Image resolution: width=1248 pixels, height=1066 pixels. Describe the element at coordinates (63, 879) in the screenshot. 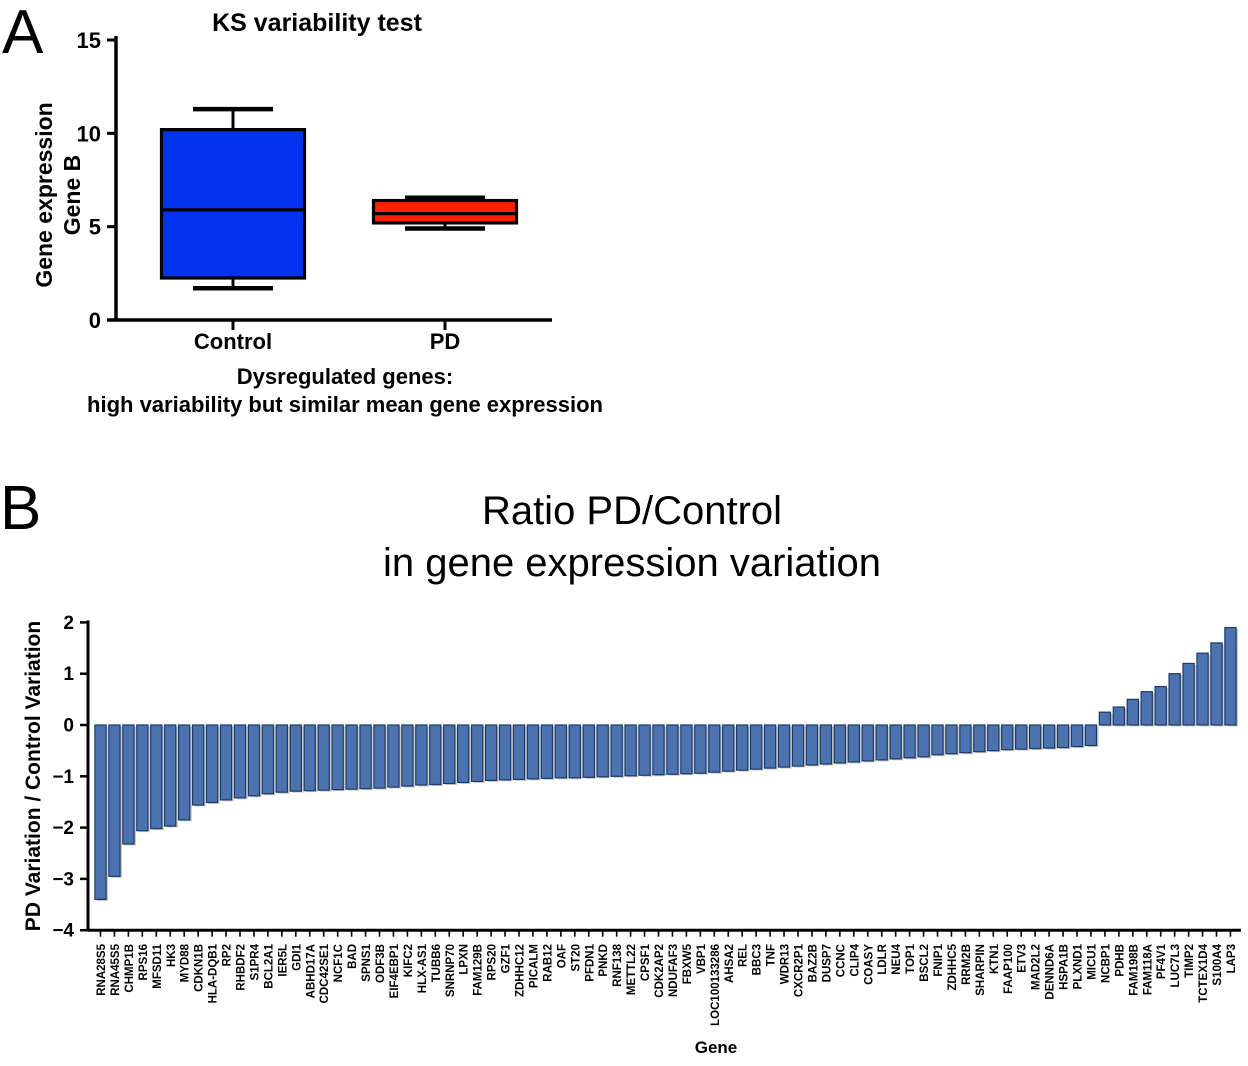

I see `y-tick-label: −3` at that location.